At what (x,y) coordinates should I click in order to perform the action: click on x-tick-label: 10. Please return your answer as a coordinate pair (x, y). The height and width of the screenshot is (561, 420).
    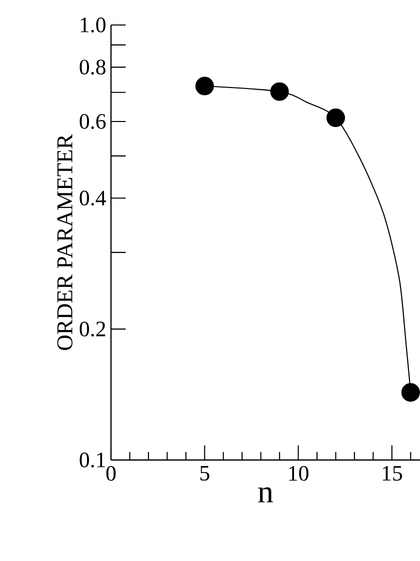
    Looking at the image, I should click on (298, 473).